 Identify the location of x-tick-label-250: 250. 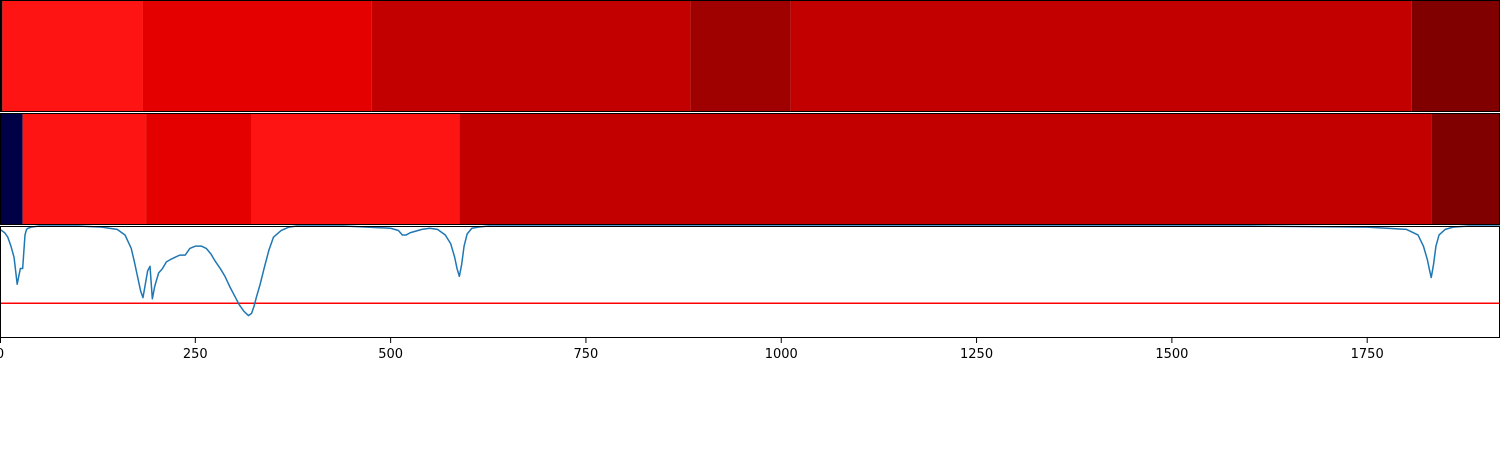
(195, 354).